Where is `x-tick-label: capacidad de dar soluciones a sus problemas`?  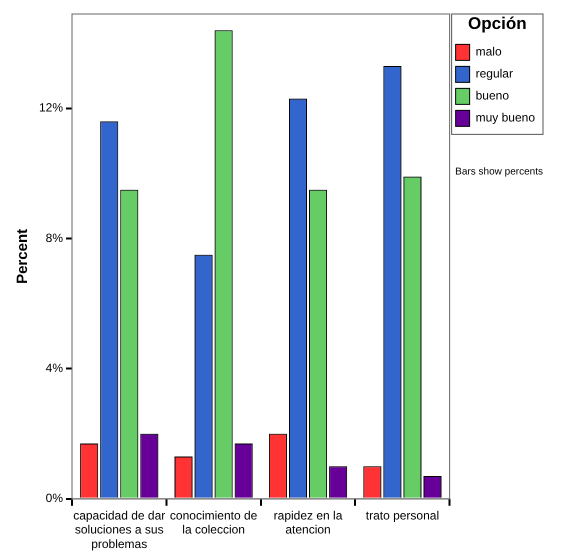
x-tick-label: capacidad de dar soluciones a sus problemas is located at coordinates (119, 530).